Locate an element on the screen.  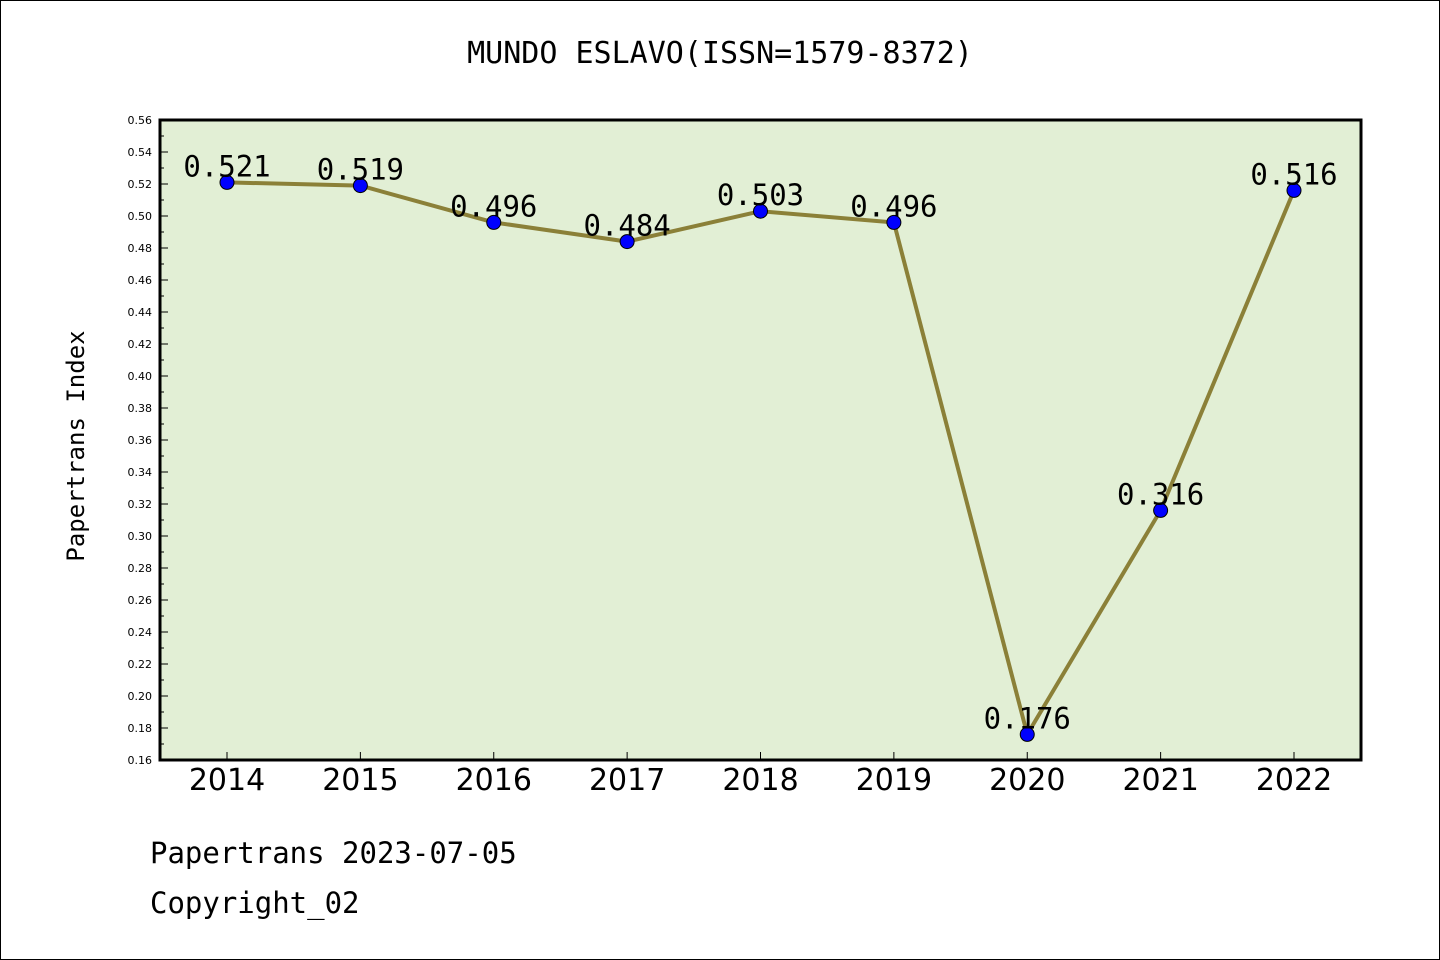
data-label: 0.516 is located at coordinates (1293, 174).